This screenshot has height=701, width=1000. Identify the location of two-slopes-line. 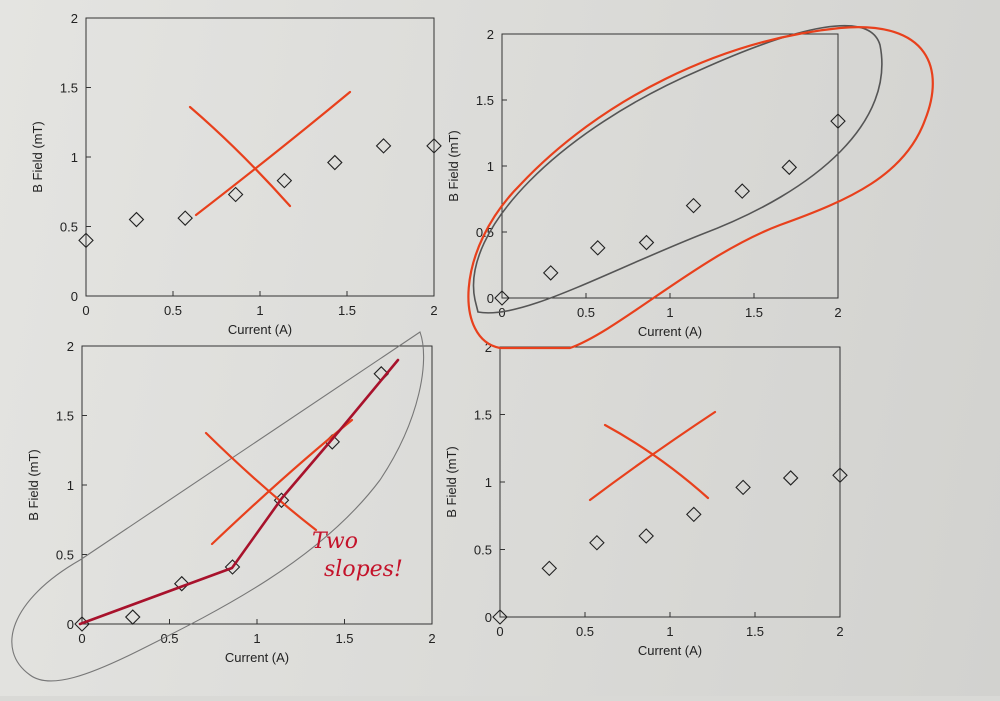
(239, 492).